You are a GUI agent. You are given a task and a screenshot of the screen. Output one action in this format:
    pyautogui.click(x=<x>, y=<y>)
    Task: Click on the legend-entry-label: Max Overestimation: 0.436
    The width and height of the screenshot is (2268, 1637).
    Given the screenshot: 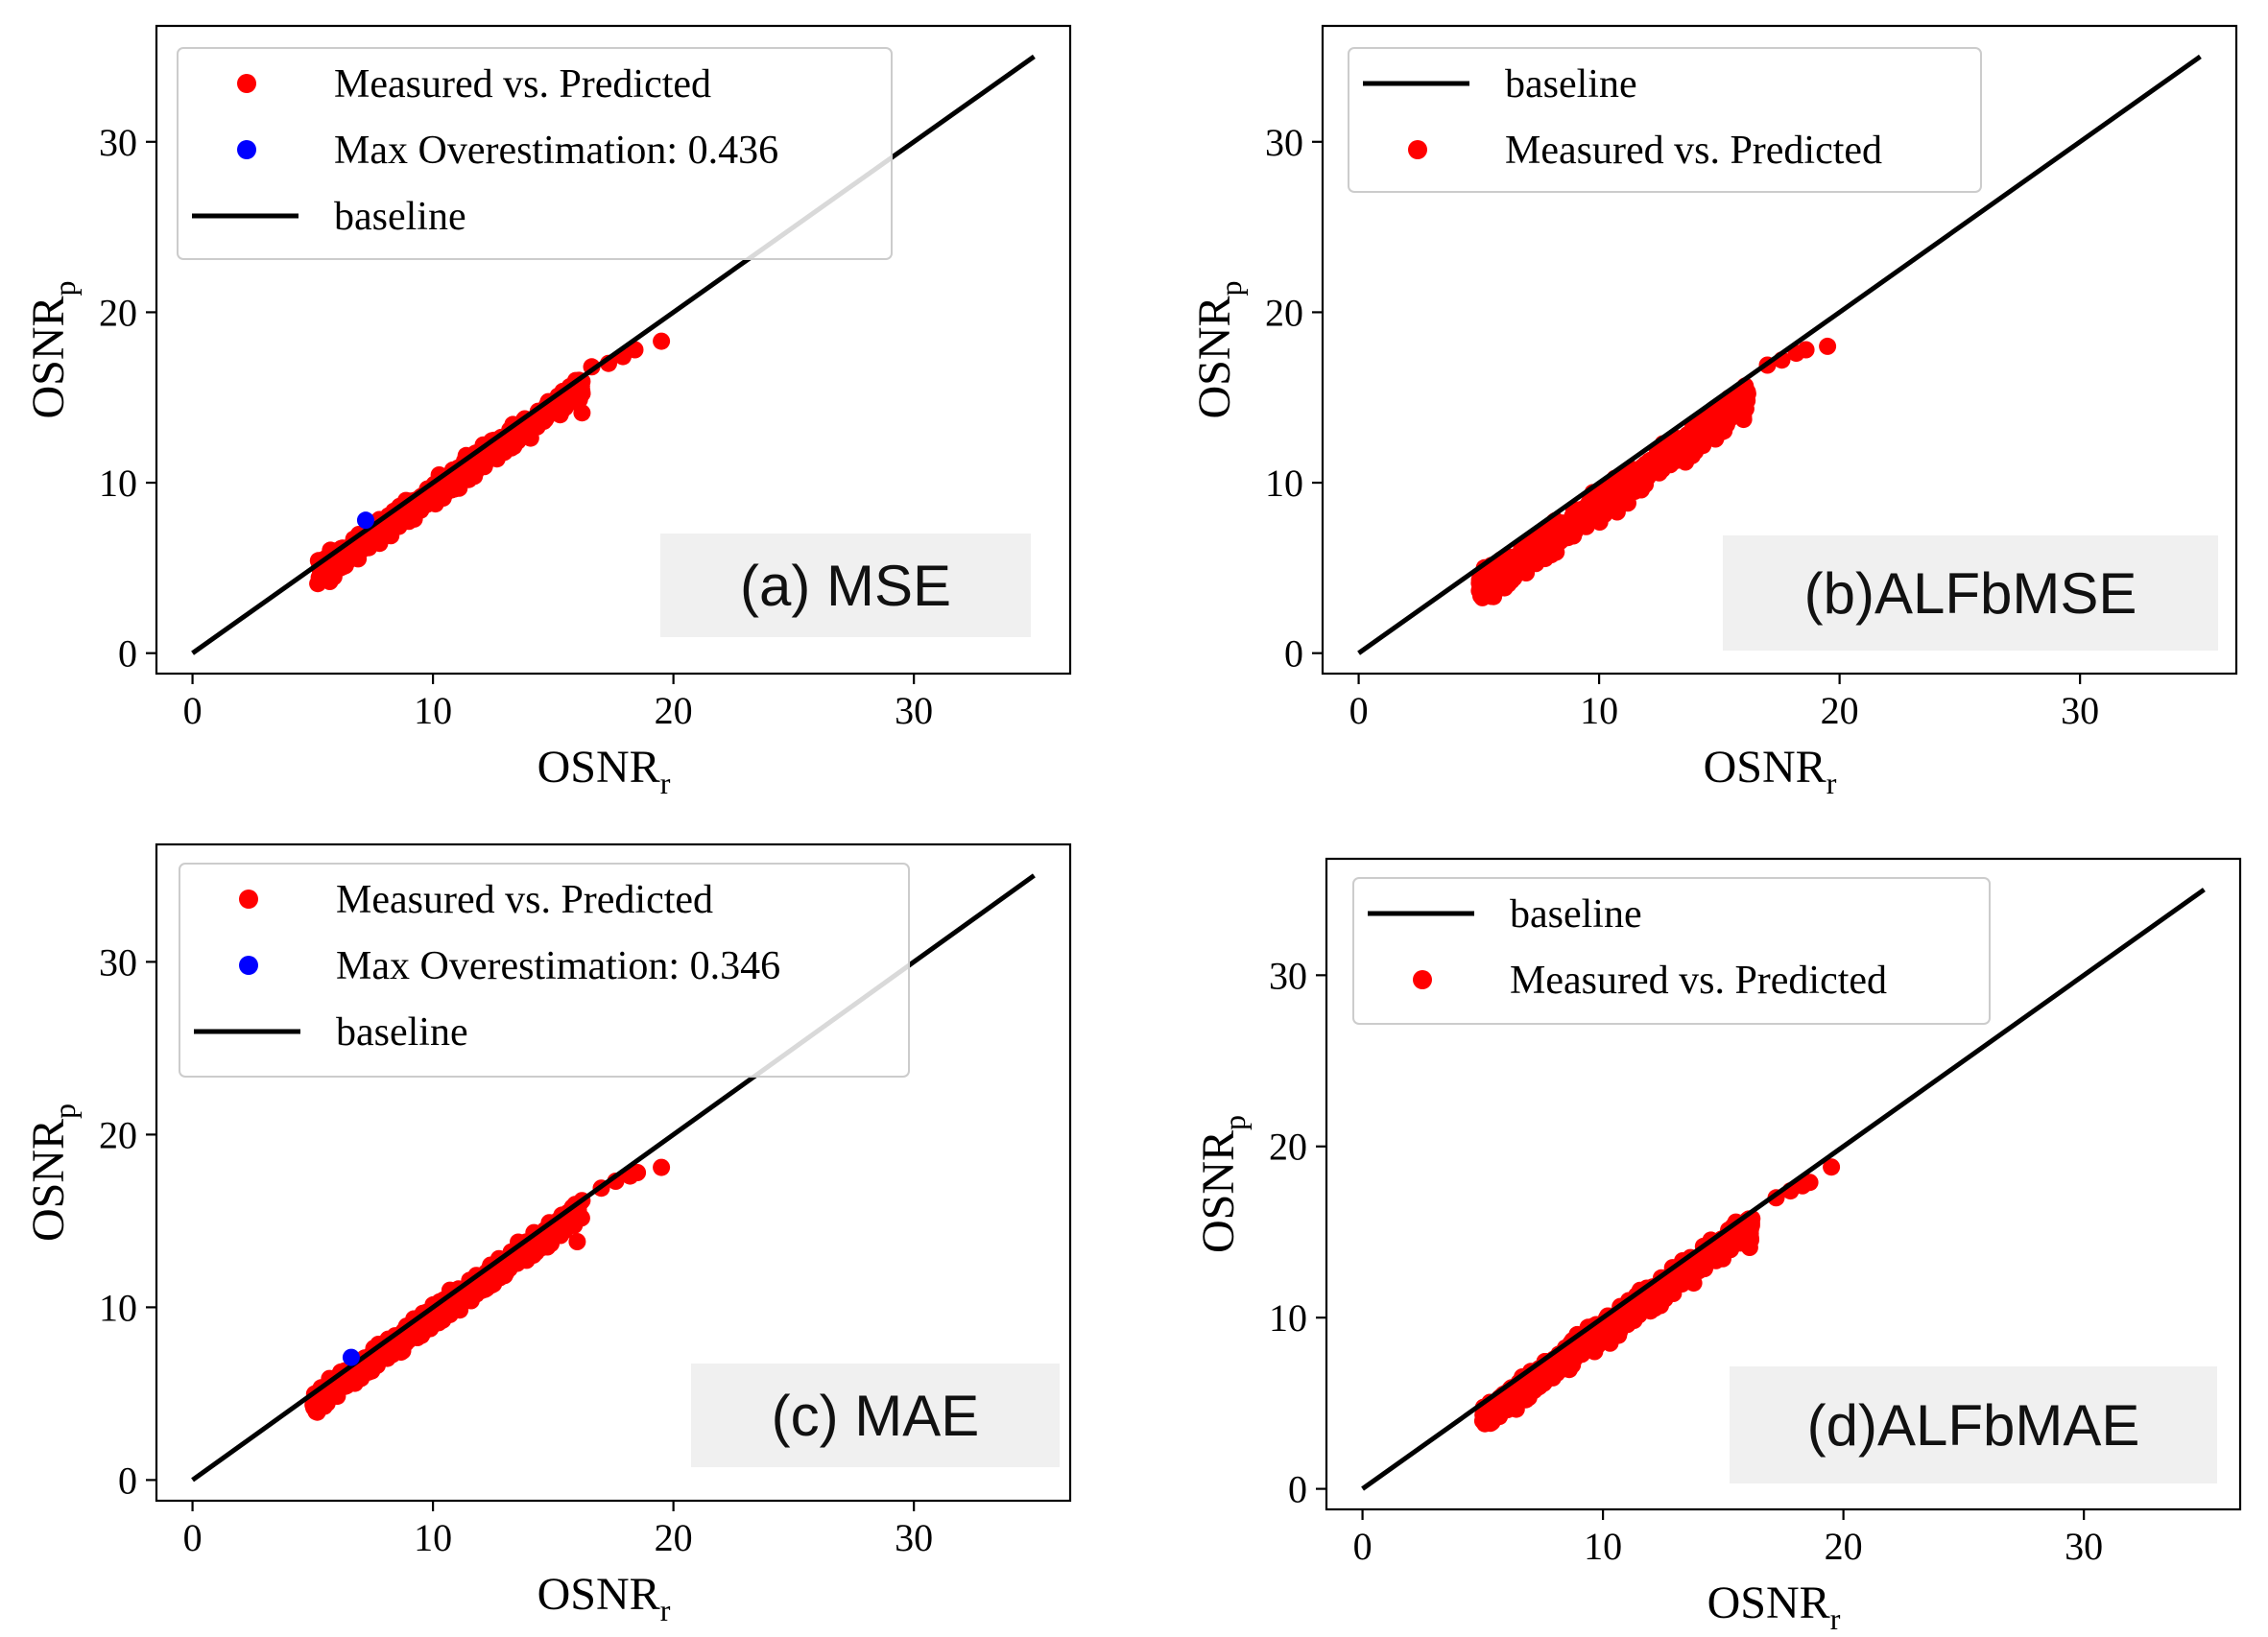 What is the action you would take?
    pyautogui.click(x=556, y=151)
    